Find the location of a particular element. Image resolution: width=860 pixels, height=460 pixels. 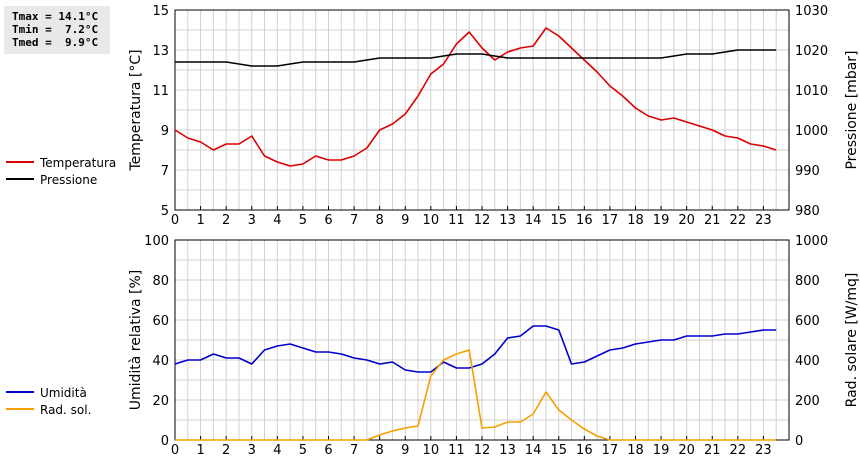

y-axis-label-left: Temperatura [°C] is located at coordinates (136, 110).